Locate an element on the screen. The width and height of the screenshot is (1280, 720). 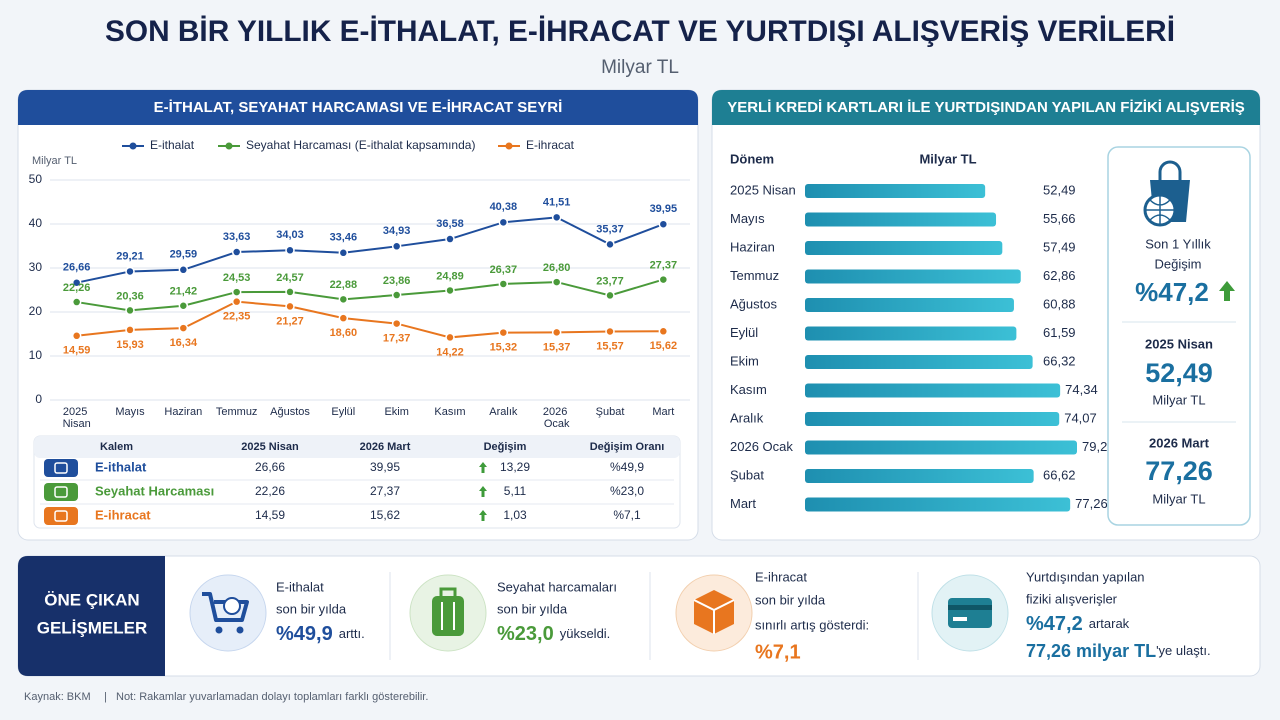
highlights-title: ÖNE ÇIKAN is located at coordinates (91, 599).